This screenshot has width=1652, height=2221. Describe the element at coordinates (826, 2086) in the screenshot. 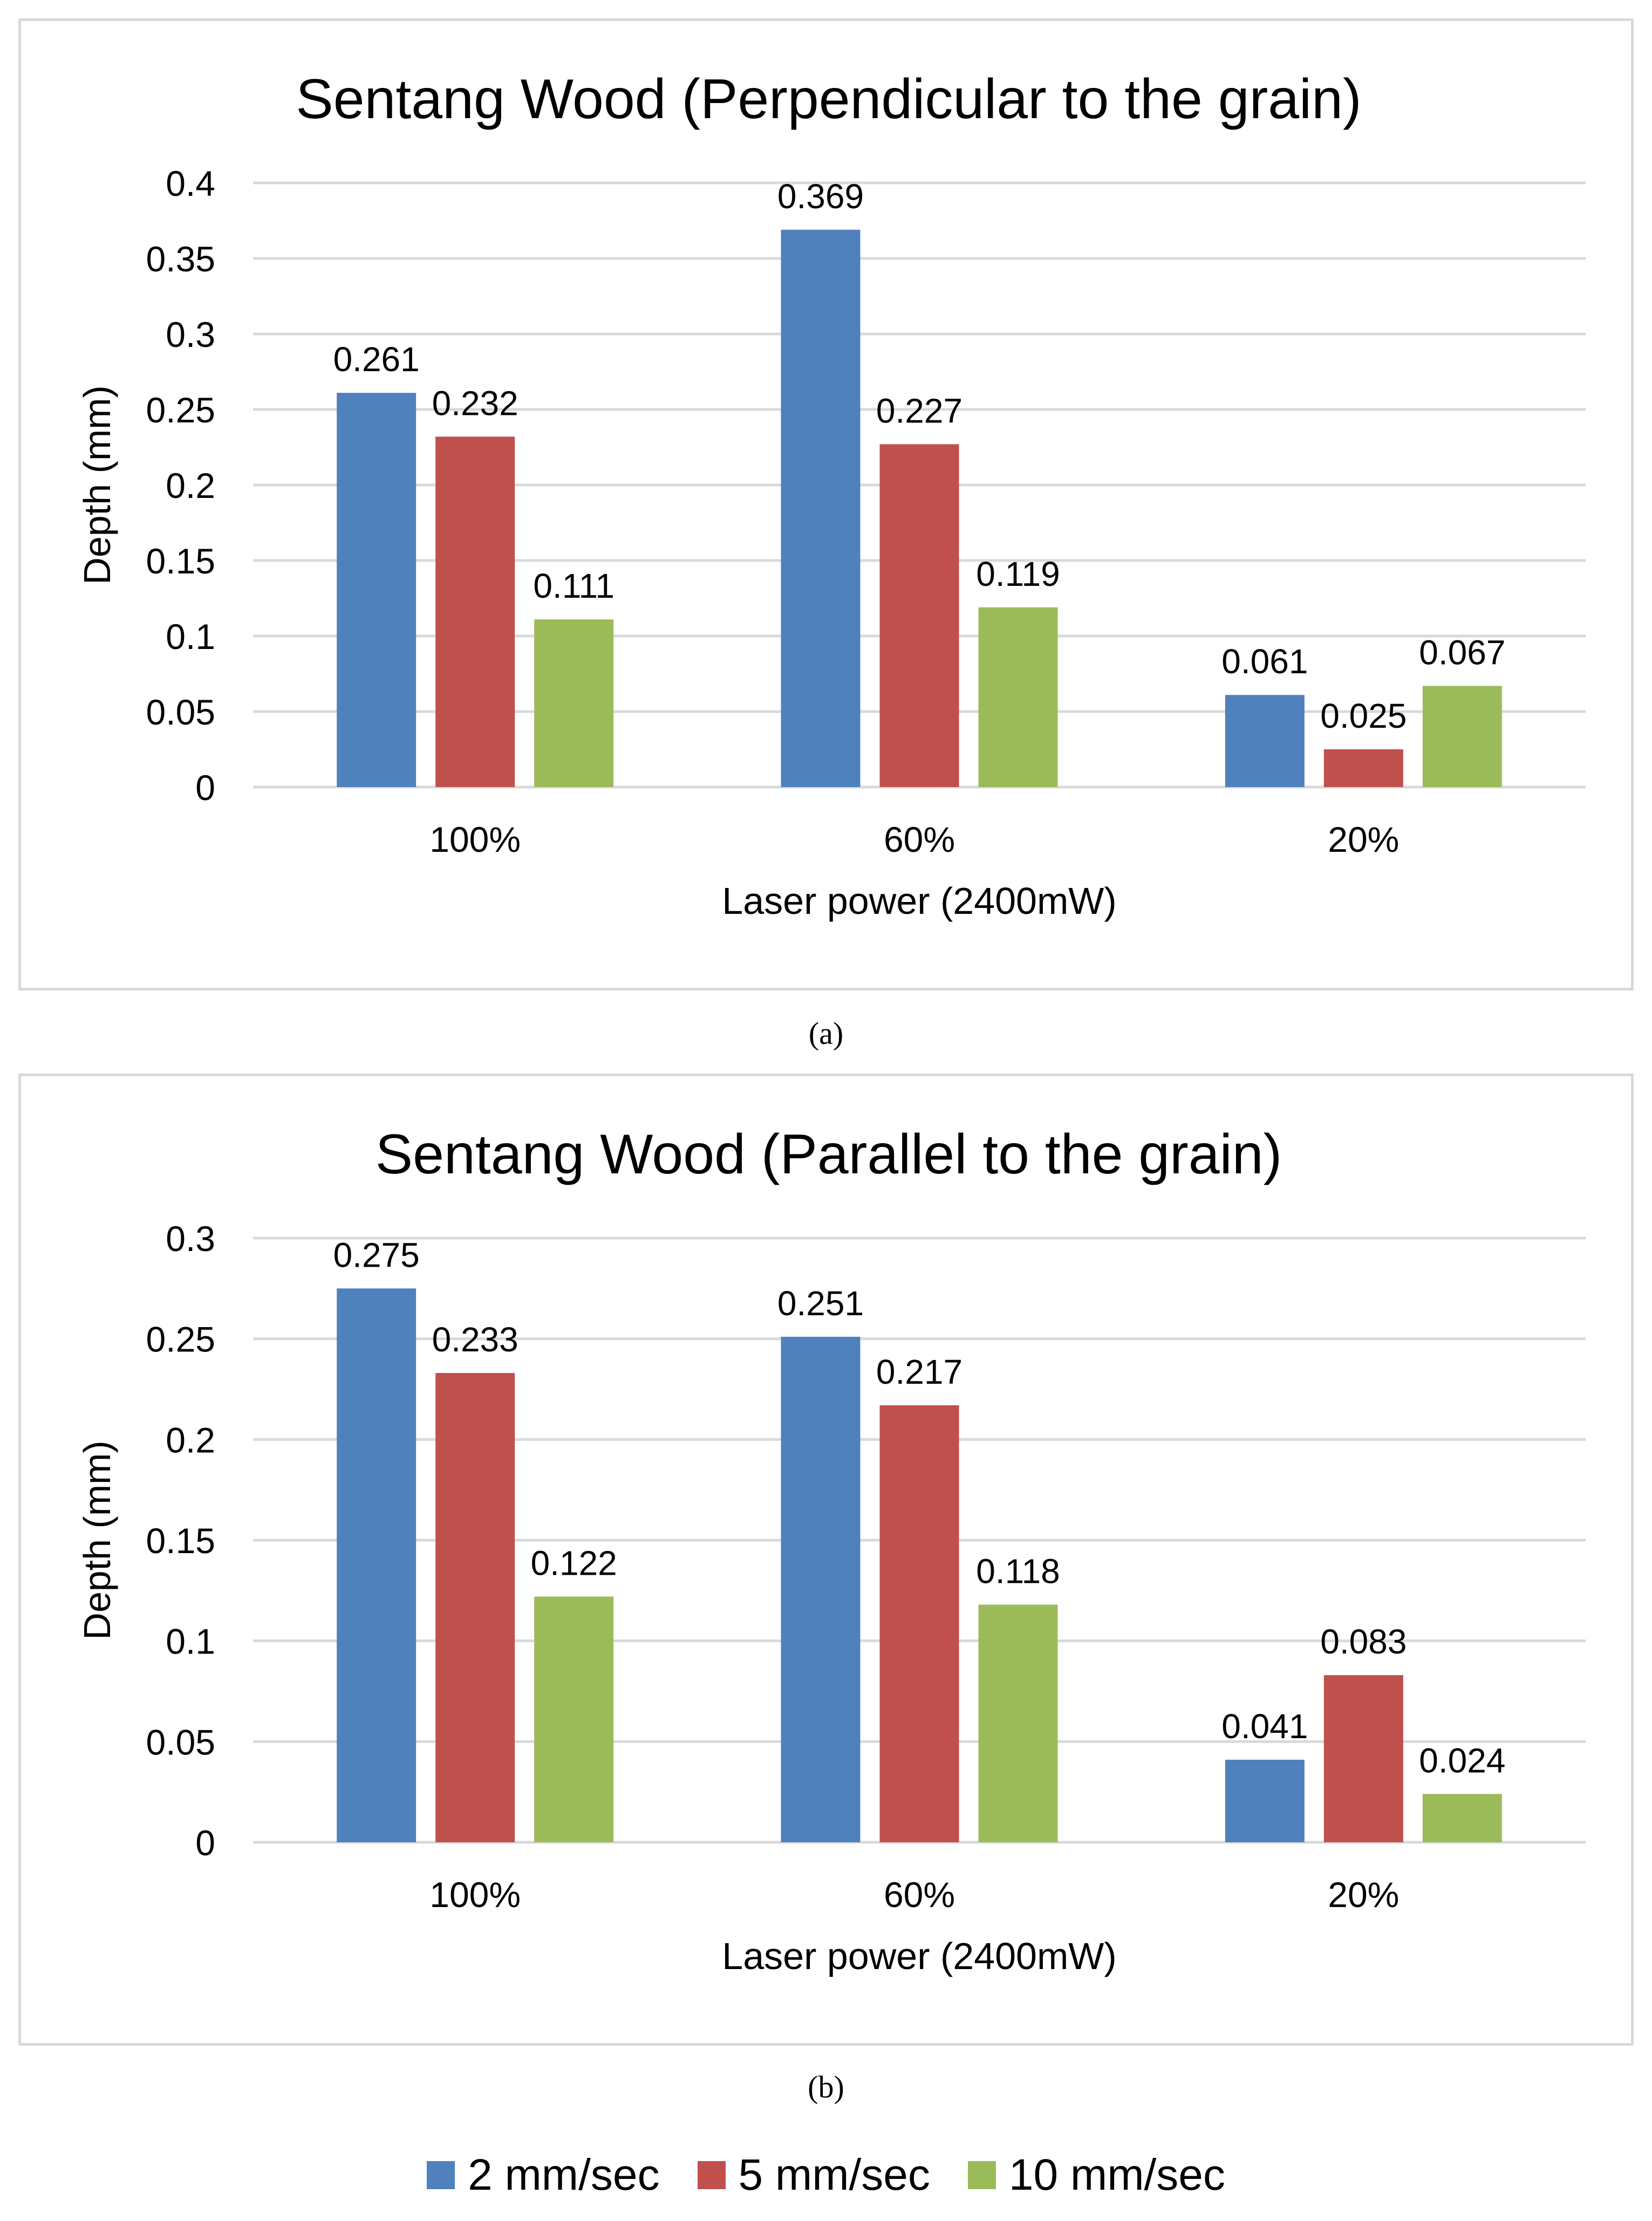

I see `caption-b: (b)` at that location.